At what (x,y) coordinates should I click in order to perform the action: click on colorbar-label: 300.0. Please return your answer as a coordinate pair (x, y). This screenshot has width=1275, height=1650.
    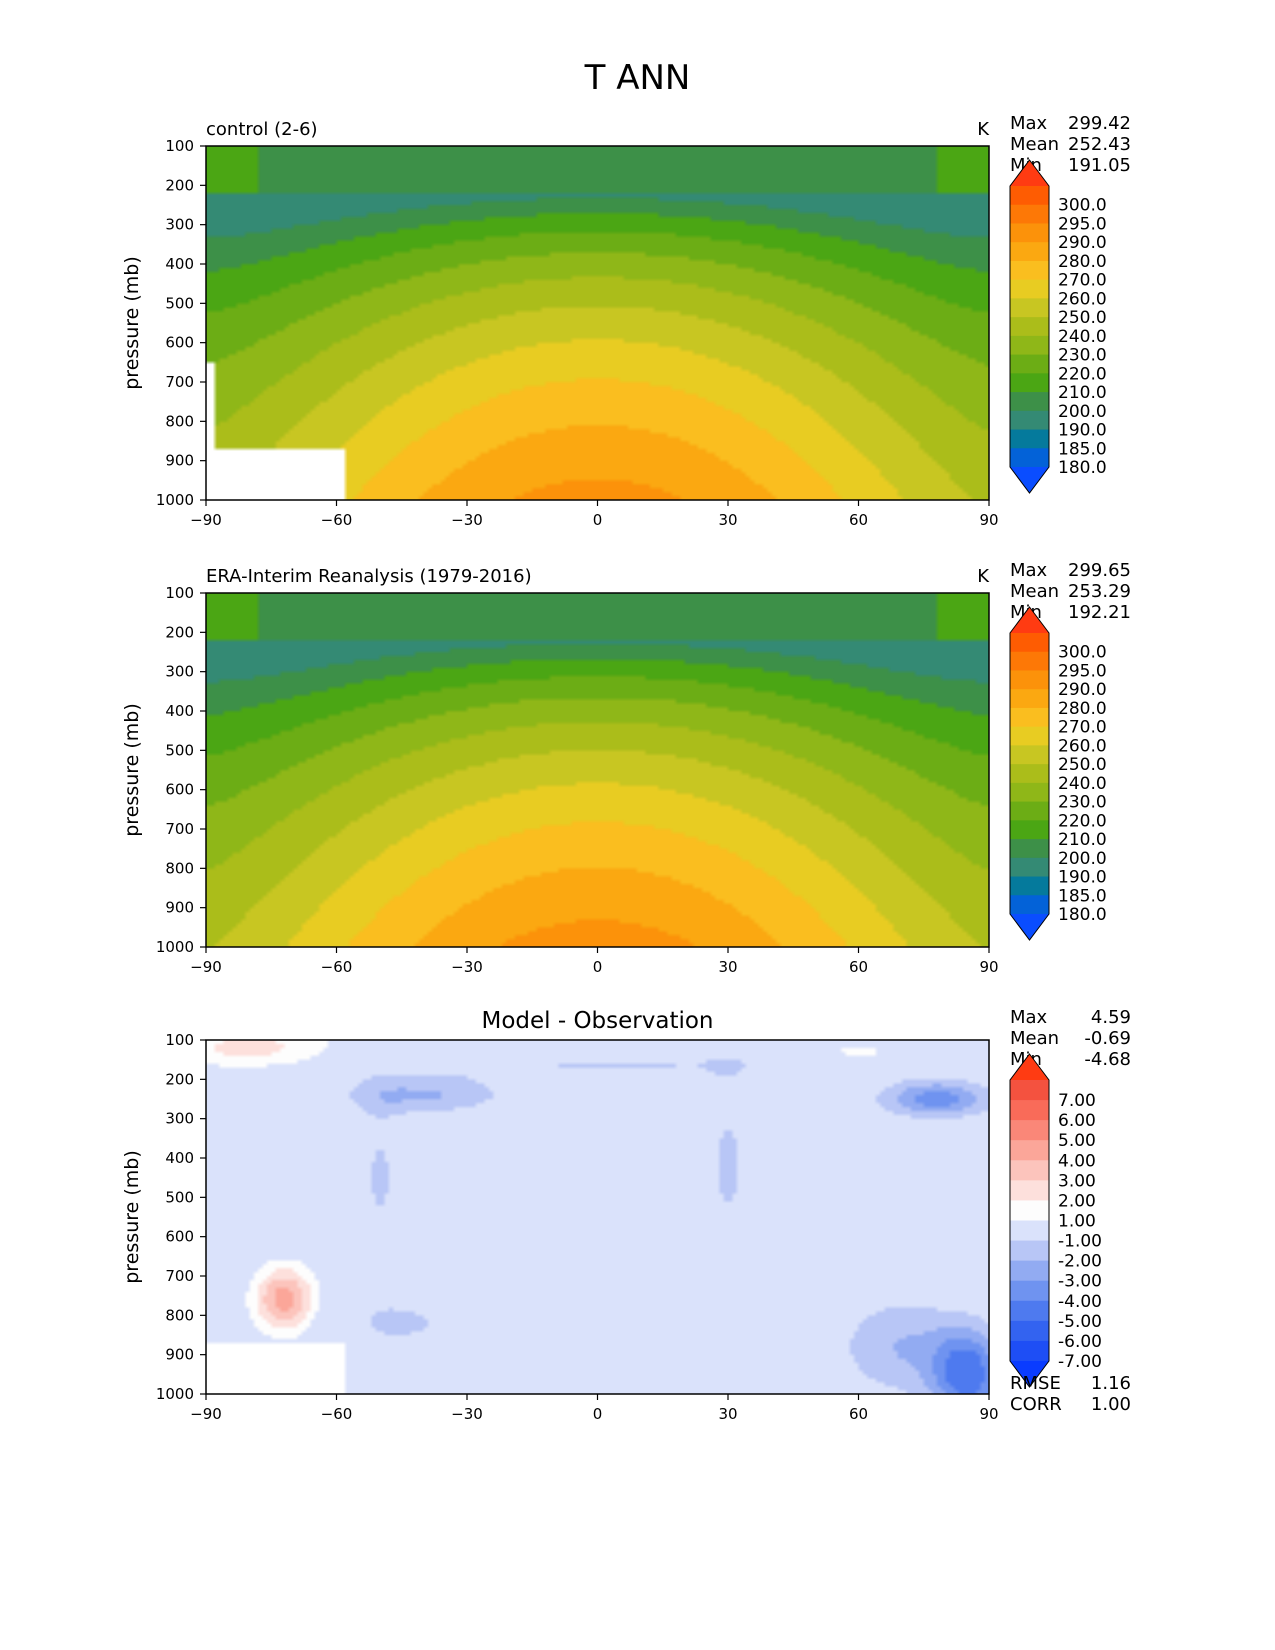
    Looking at the image, I should click on (1082, 653).